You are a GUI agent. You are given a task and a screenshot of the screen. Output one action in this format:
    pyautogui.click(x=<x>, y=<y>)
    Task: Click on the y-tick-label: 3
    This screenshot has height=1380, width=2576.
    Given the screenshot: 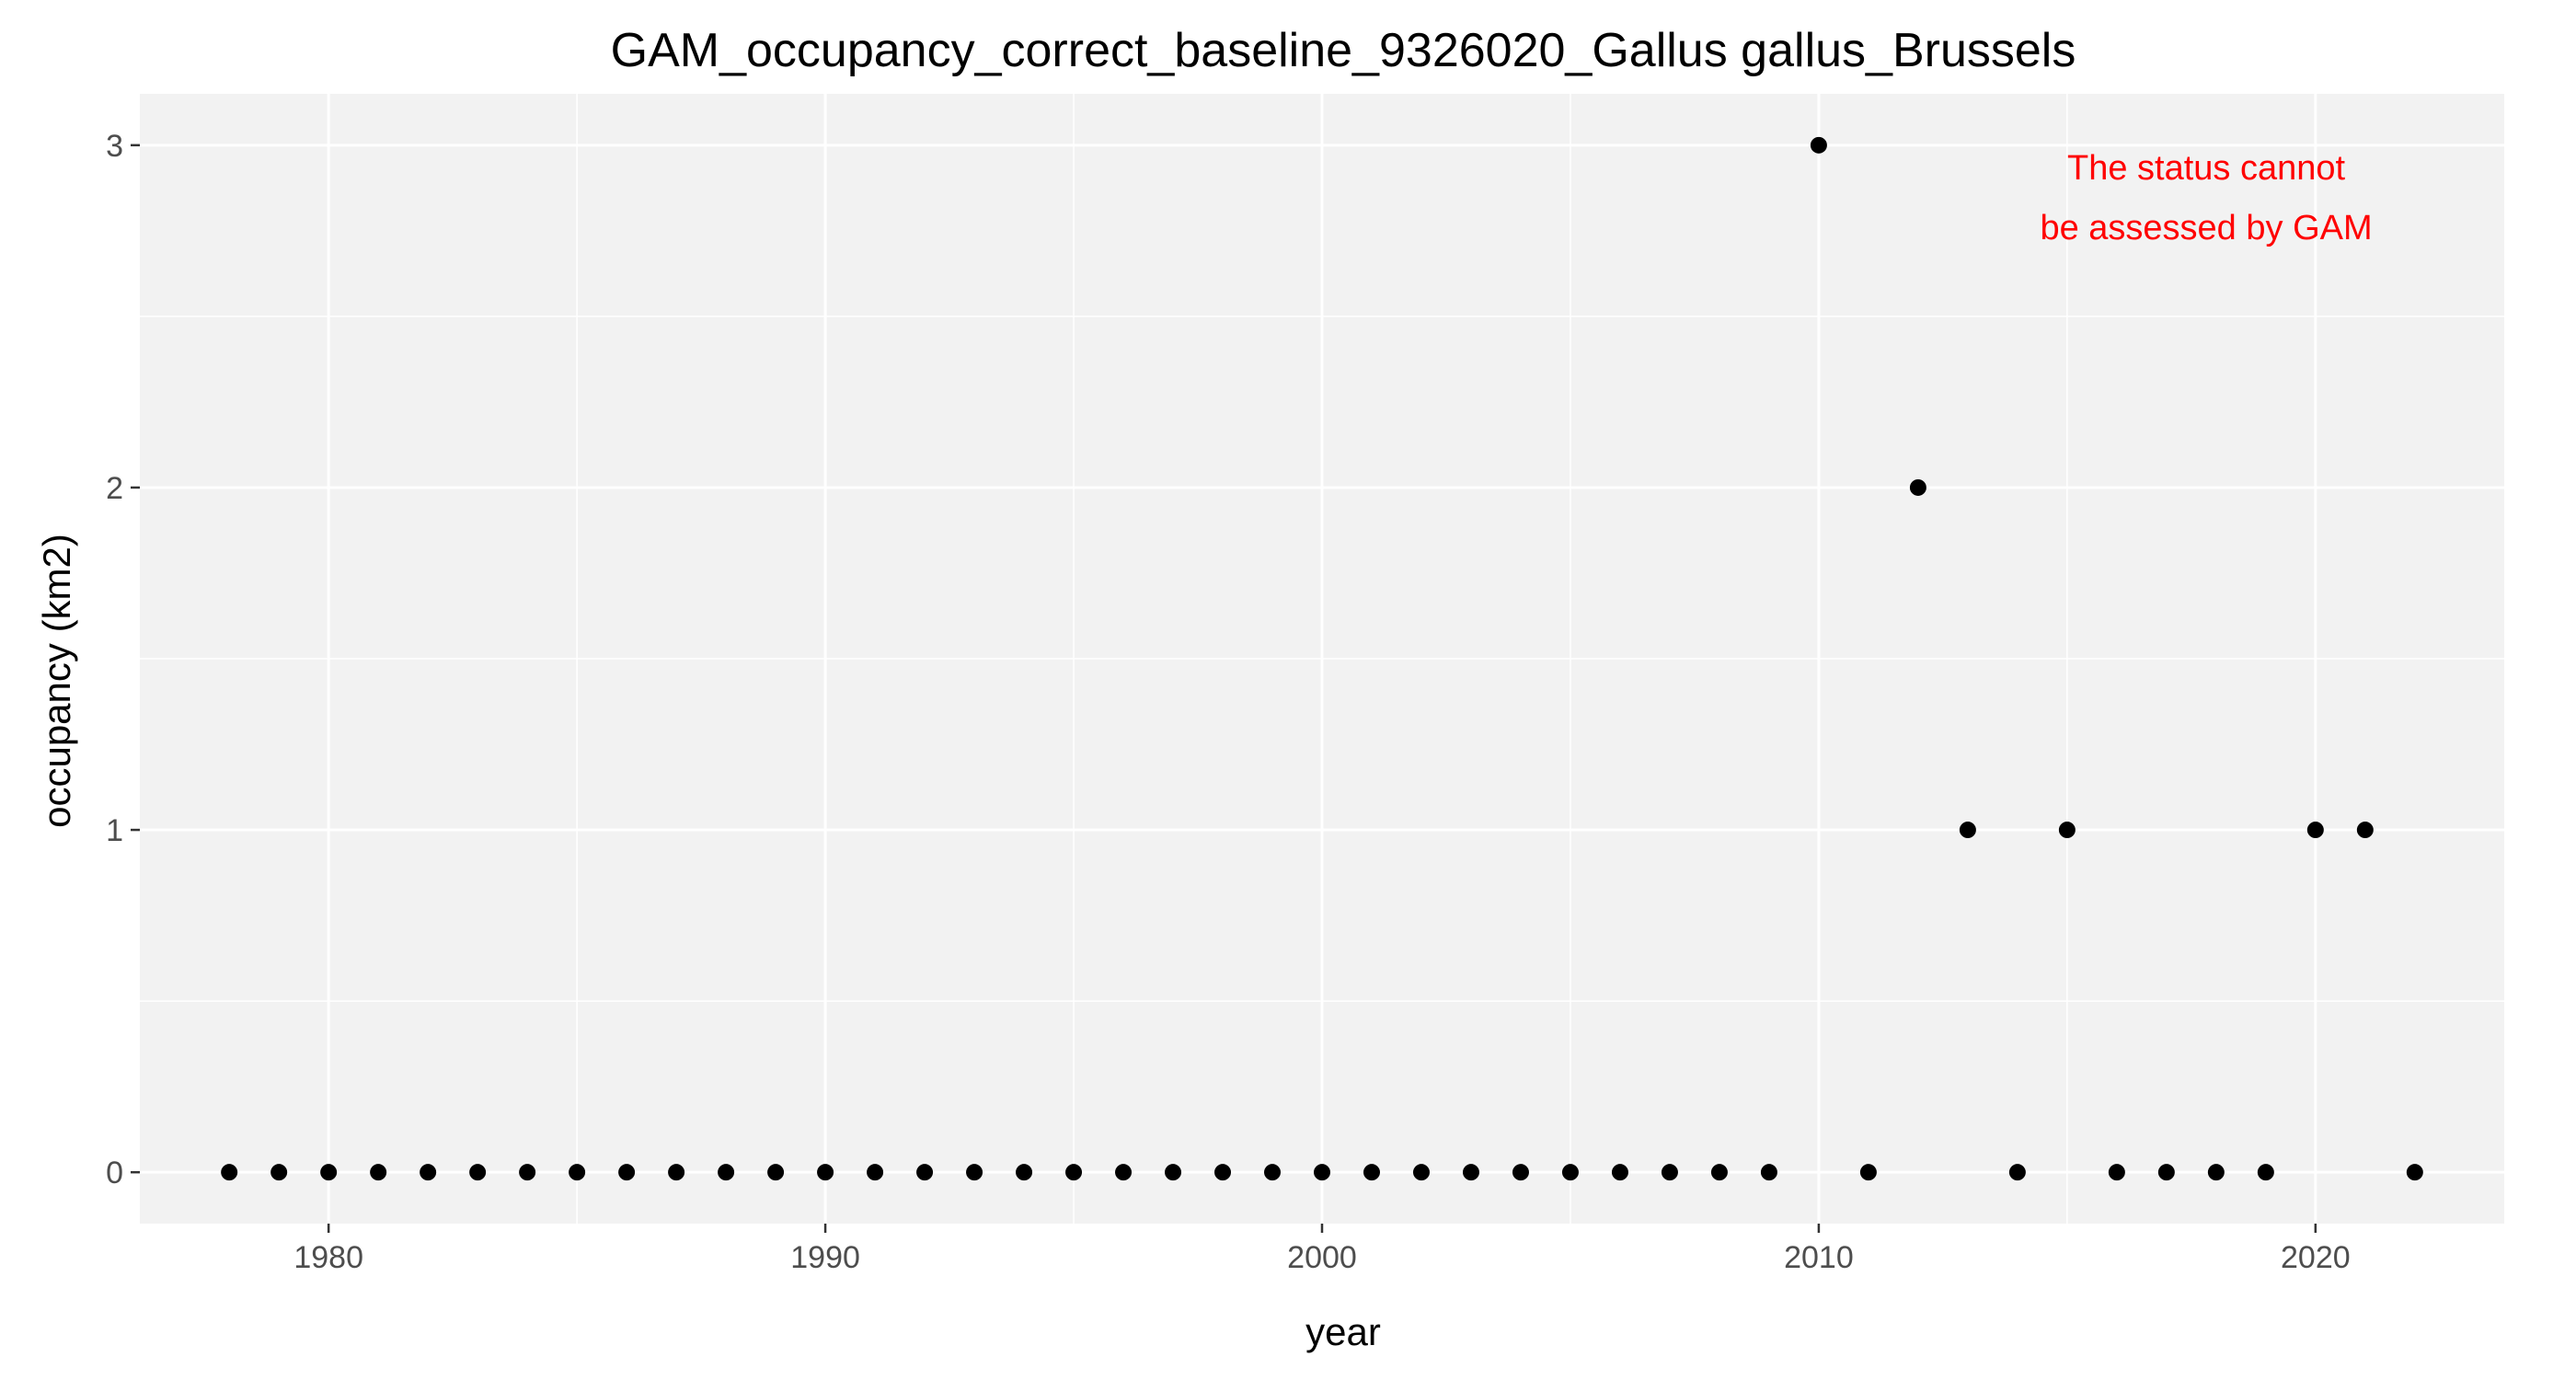 What is the action you would take?
    pyautogui.click(x=114, y=146)
    